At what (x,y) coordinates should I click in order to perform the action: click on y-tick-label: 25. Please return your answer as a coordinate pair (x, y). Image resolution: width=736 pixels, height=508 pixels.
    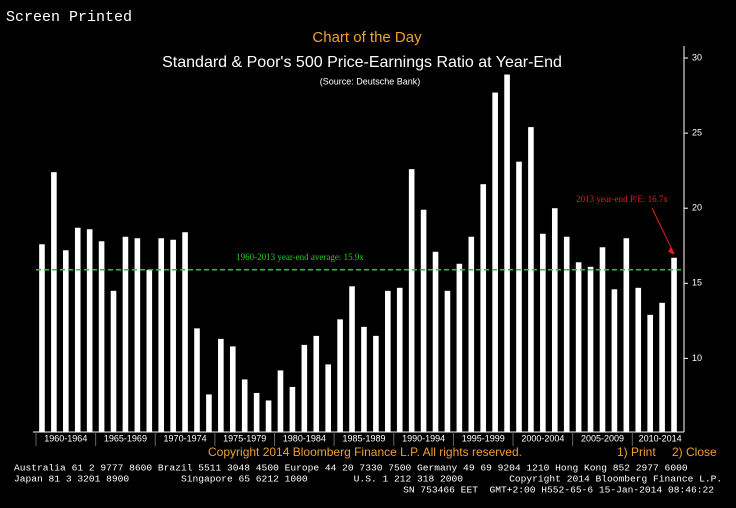
    Looking at the image, I should click on (697, 132).